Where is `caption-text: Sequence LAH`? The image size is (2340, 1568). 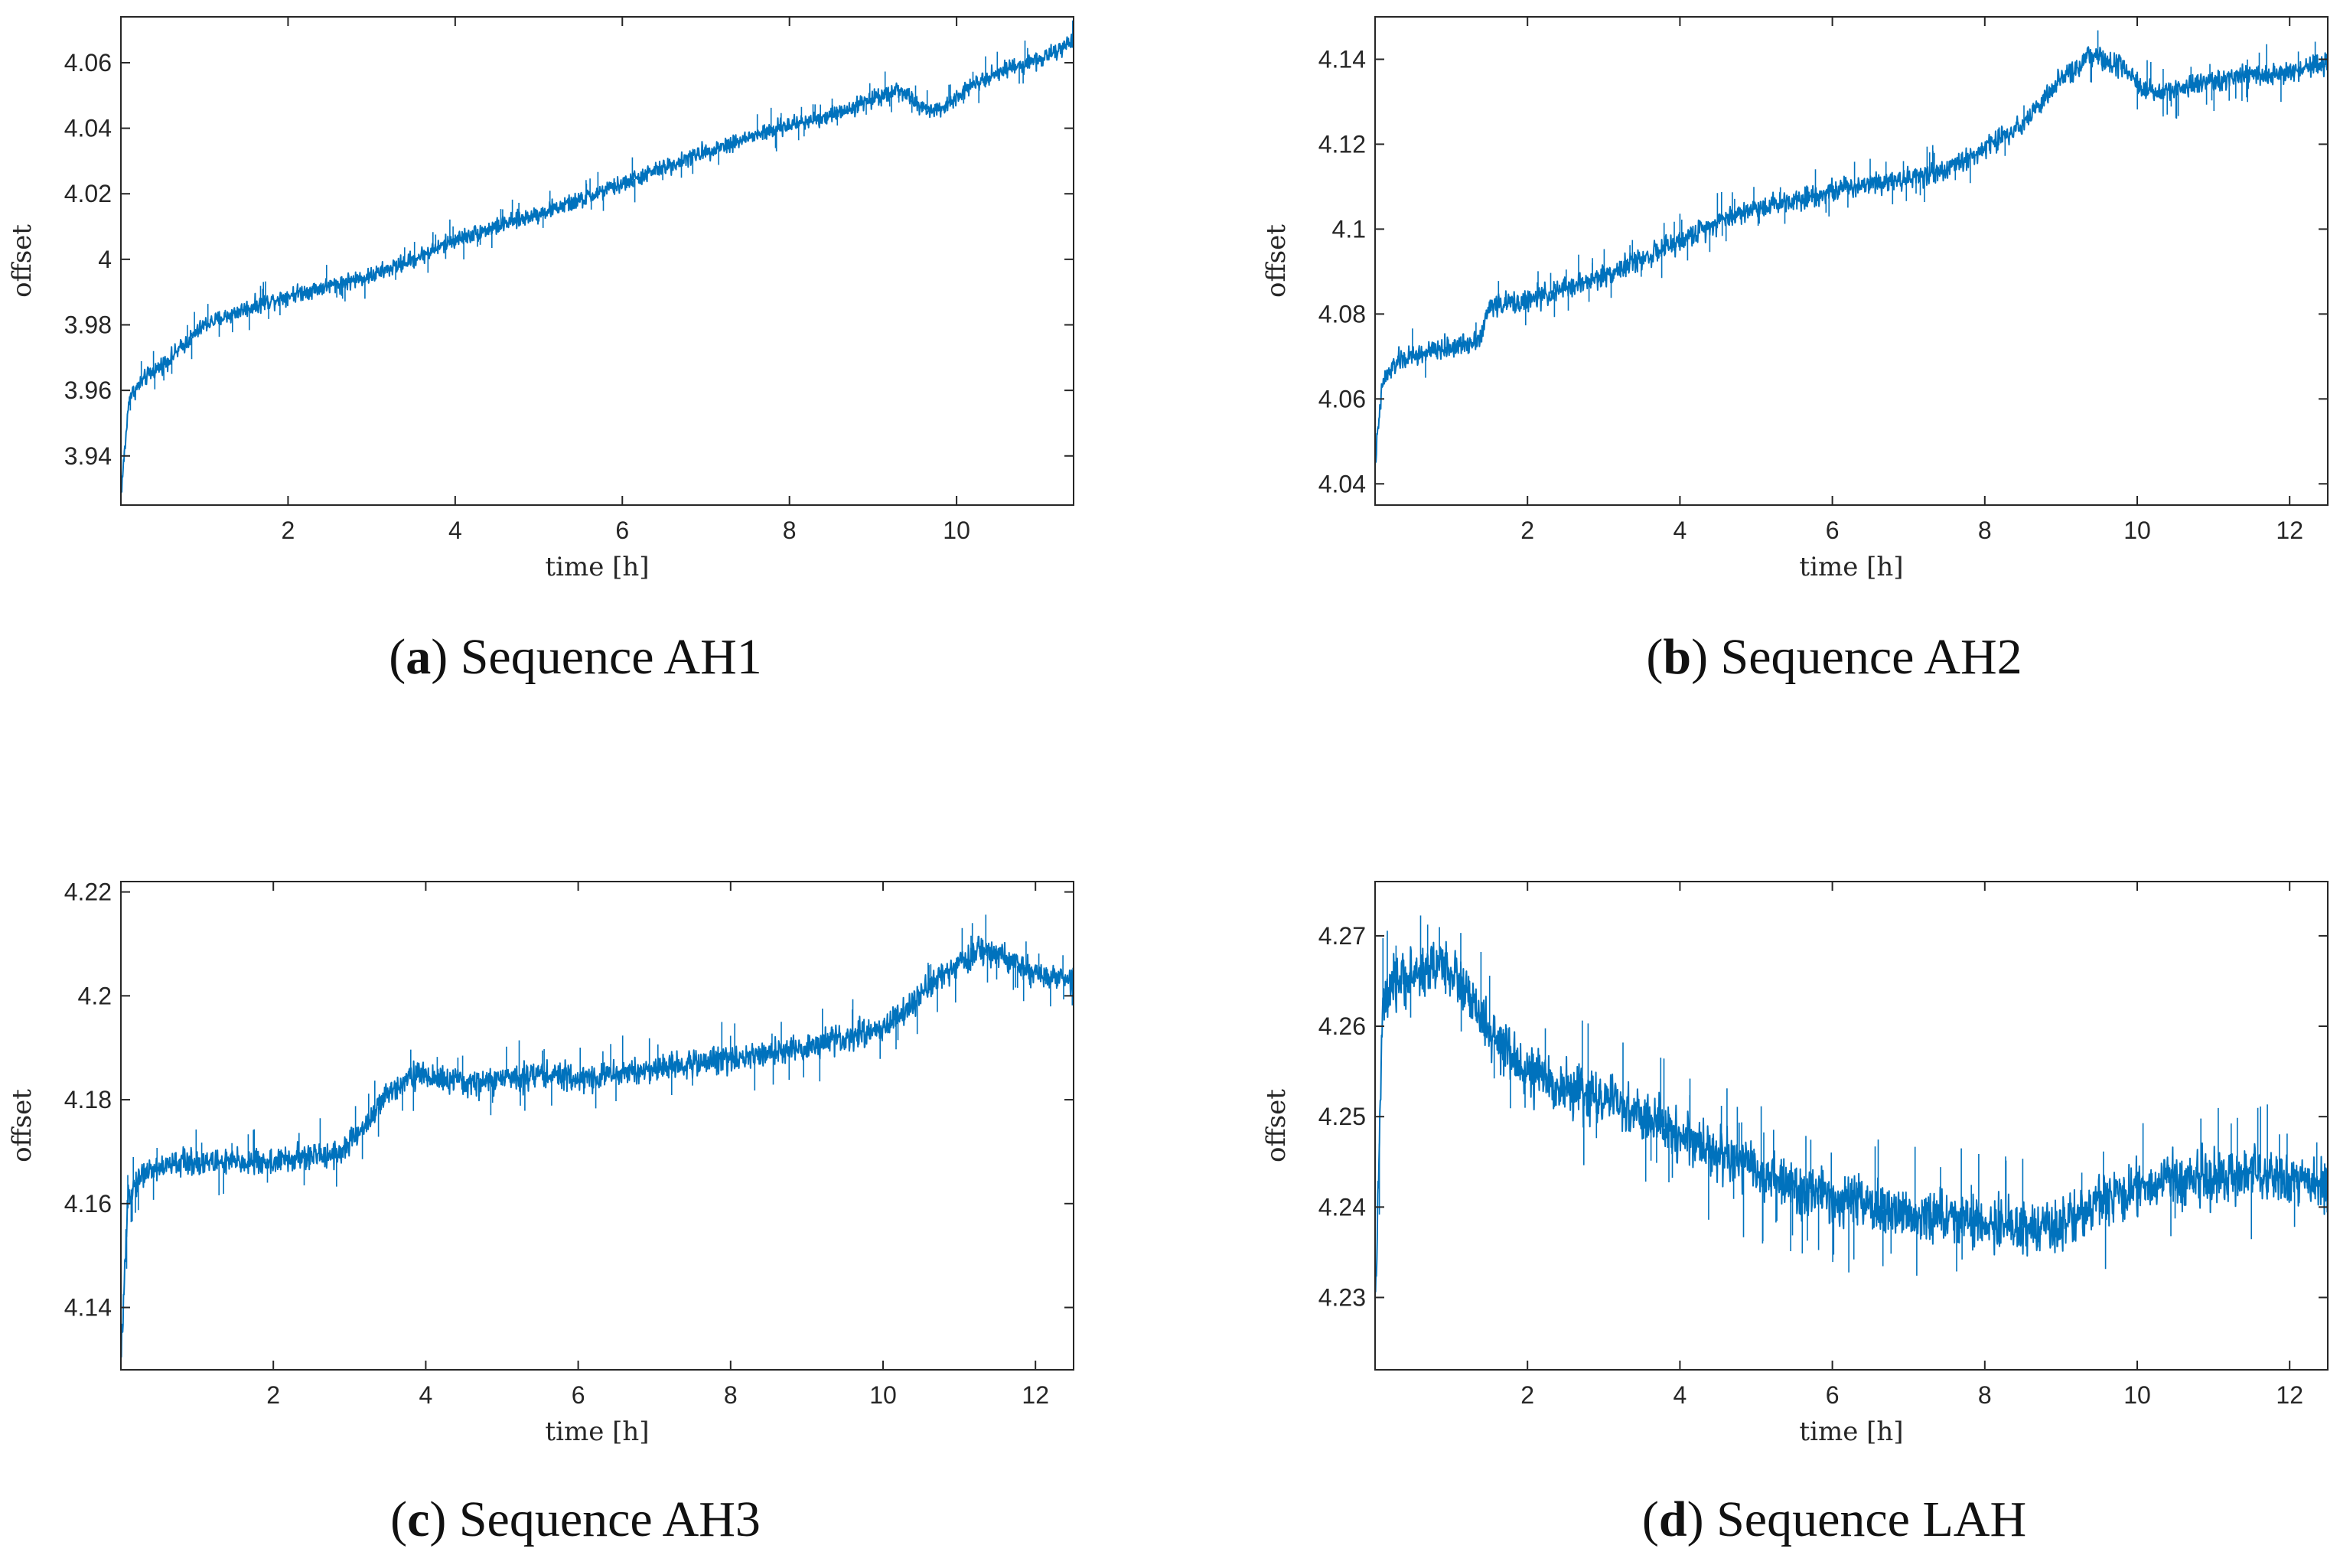 caption-text: Sequence LAH is located at coordinates (1871, 1519).